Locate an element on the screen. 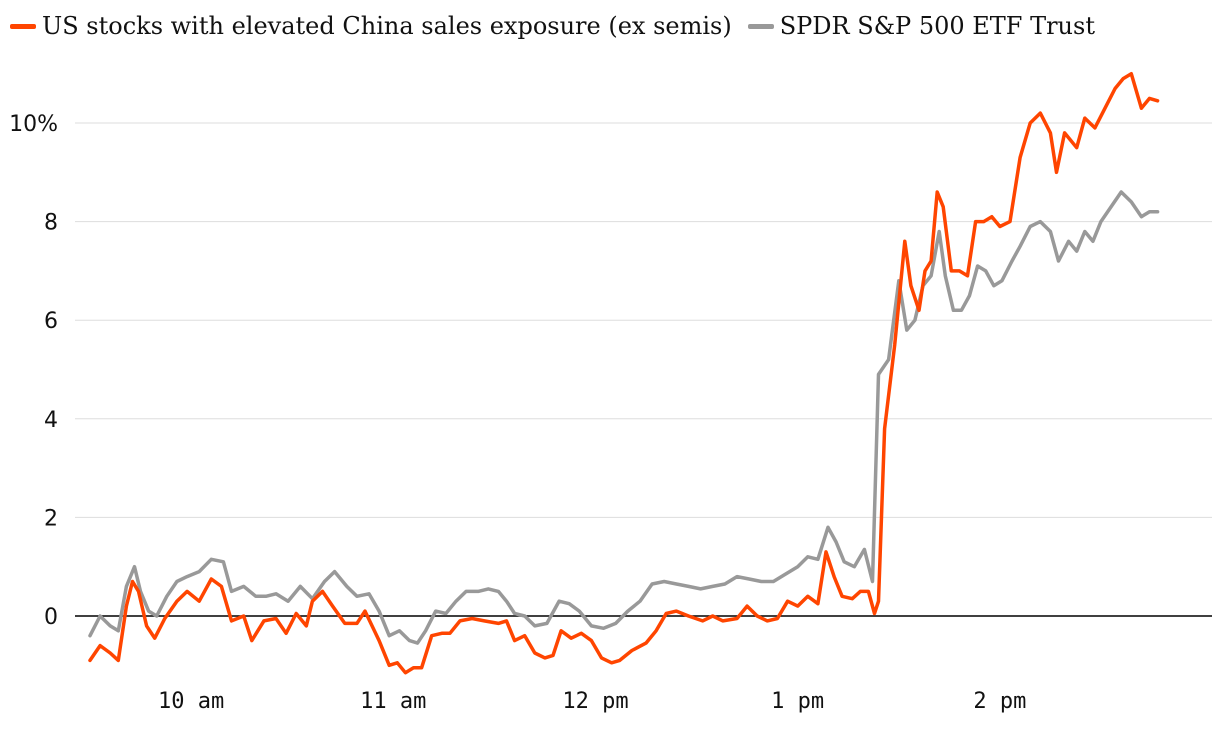  y-tick-label-4: 4 is located at coordinates (51, 420).